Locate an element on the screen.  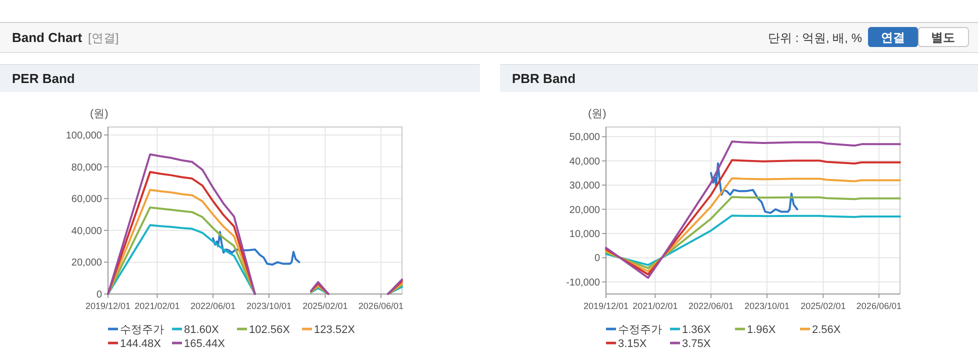
y-tick-label: 80,000 is located at coordinates (86, 168).